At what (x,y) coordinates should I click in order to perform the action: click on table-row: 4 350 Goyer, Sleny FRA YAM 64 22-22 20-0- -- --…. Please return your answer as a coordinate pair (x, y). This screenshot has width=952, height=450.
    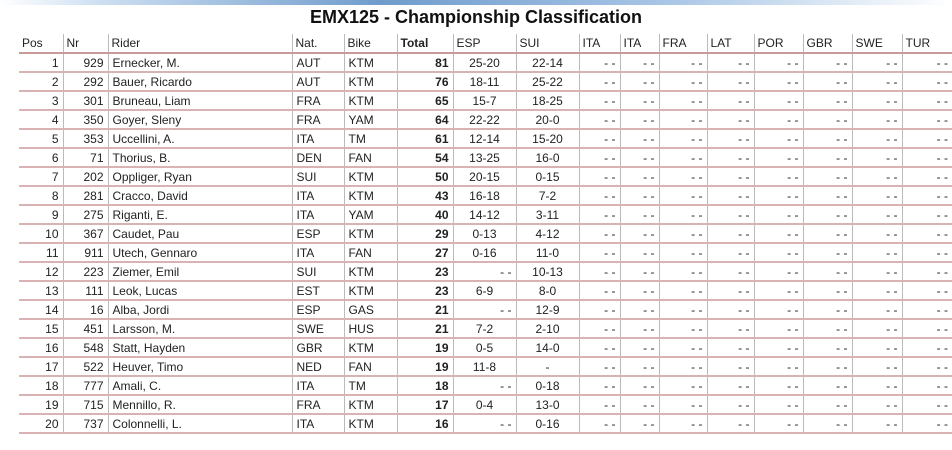
    Looking at the image, I should click on (485, 120).